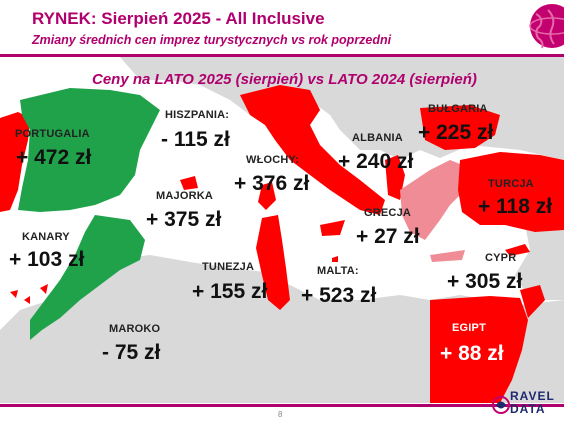  Describe the element at coordinates (377, 138) in the screenshot. I see `label-albania: ALBANIA` at that location.